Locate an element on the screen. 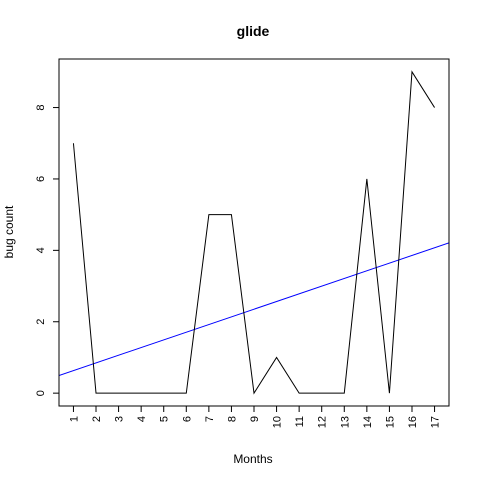  x-tick-label: 12 is located at coordinates (323, 422).